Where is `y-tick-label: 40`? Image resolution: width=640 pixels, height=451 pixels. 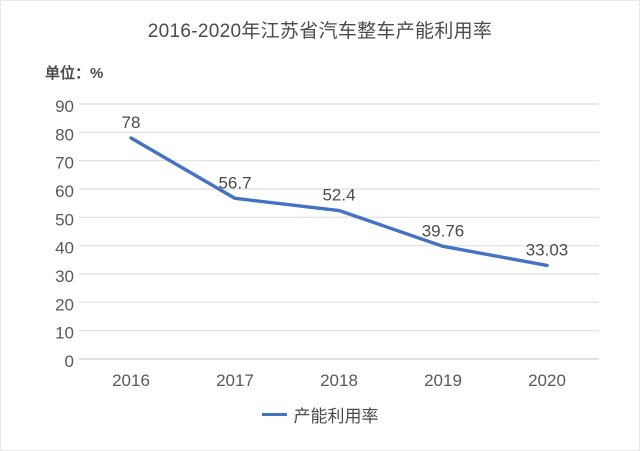
y-tick-label: 40 is located at coordinates (64, 248).